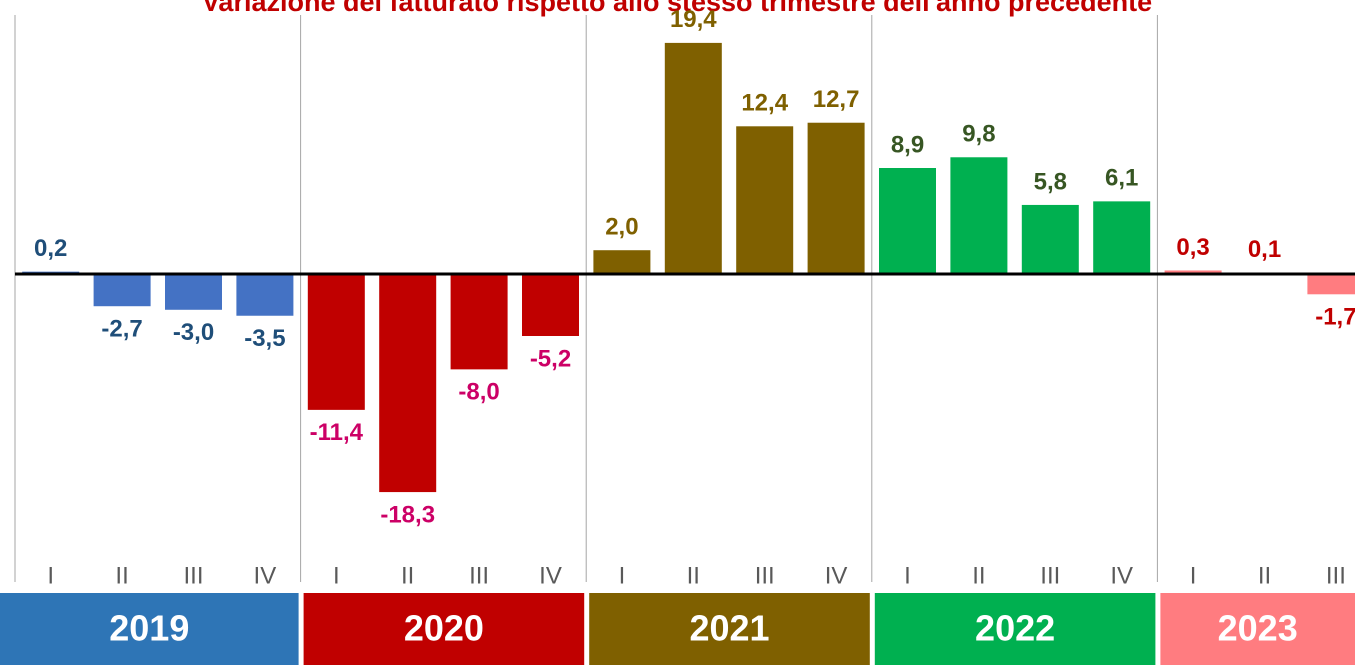  I want to click on value-label: -2,7, so click(121, 329).